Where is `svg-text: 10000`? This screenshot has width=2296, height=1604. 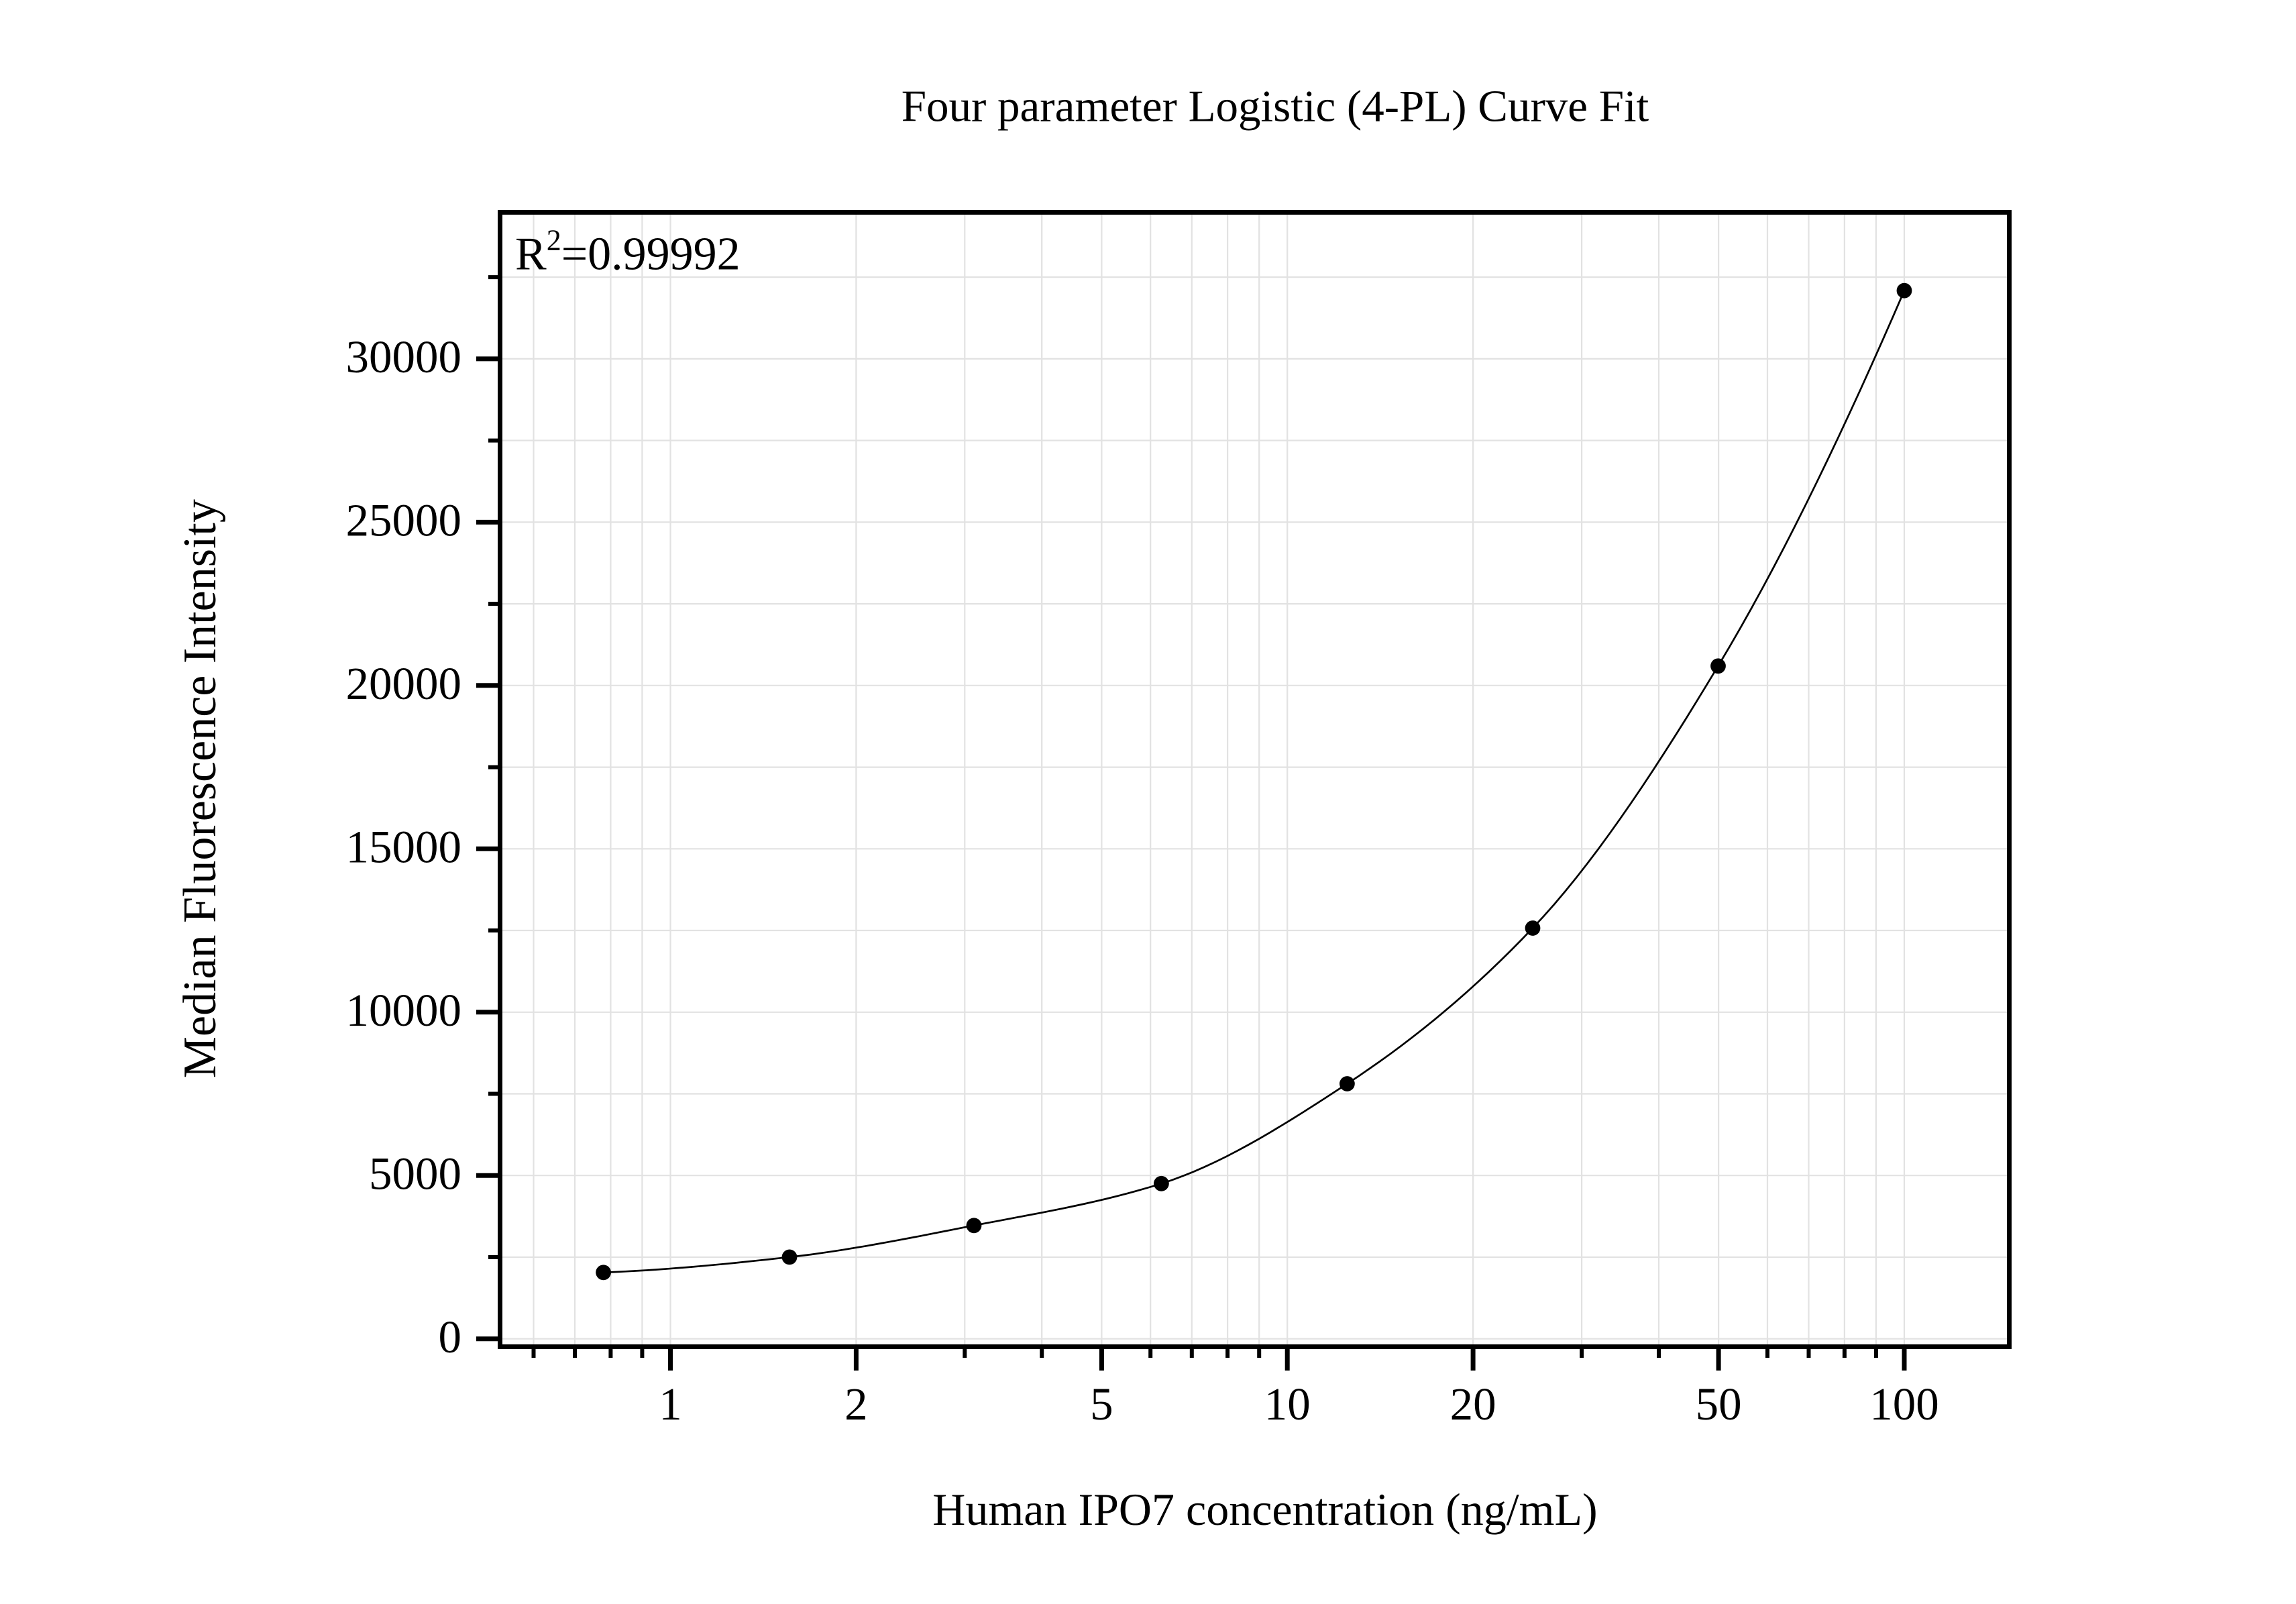
svg-text: 10000 is located at coordinates (404, 1011).